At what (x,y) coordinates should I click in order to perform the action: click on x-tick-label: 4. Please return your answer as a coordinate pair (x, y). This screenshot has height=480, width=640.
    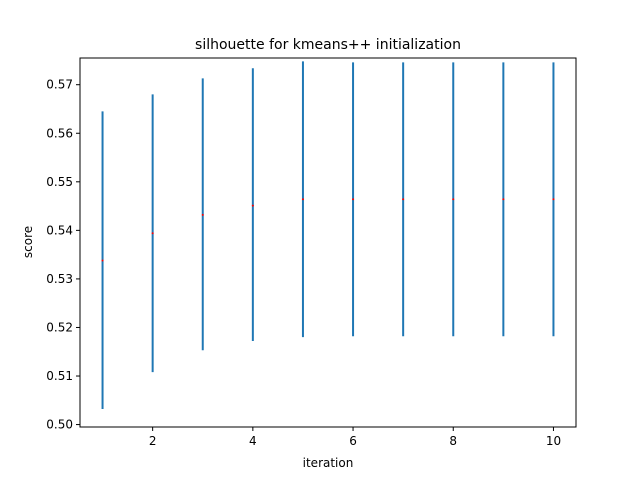
    Looking at the image, I should click on (253, 441).